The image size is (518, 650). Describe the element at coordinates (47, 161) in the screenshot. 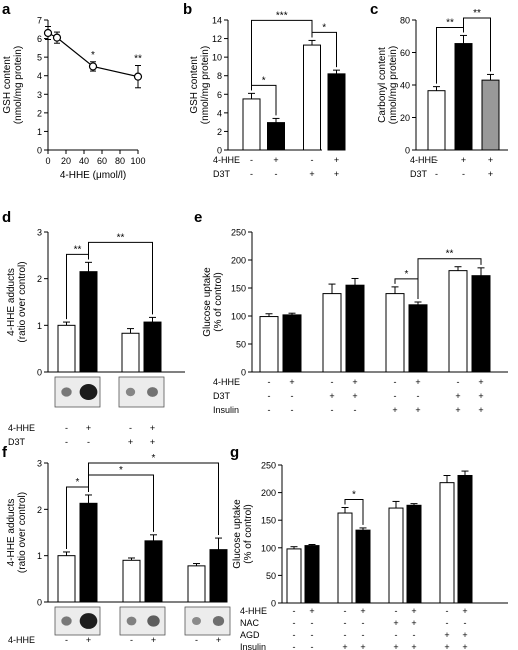

I see `panel-a-x-tick-label: 0` at that location.